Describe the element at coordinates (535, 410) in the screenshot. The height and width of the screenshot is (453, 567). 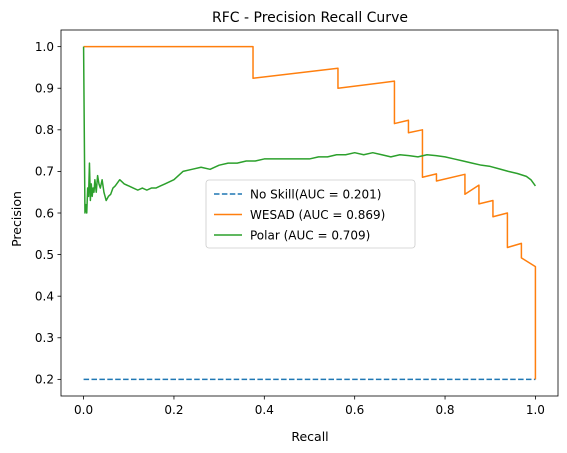
I see `x-tick-label: 1.0` at that location.